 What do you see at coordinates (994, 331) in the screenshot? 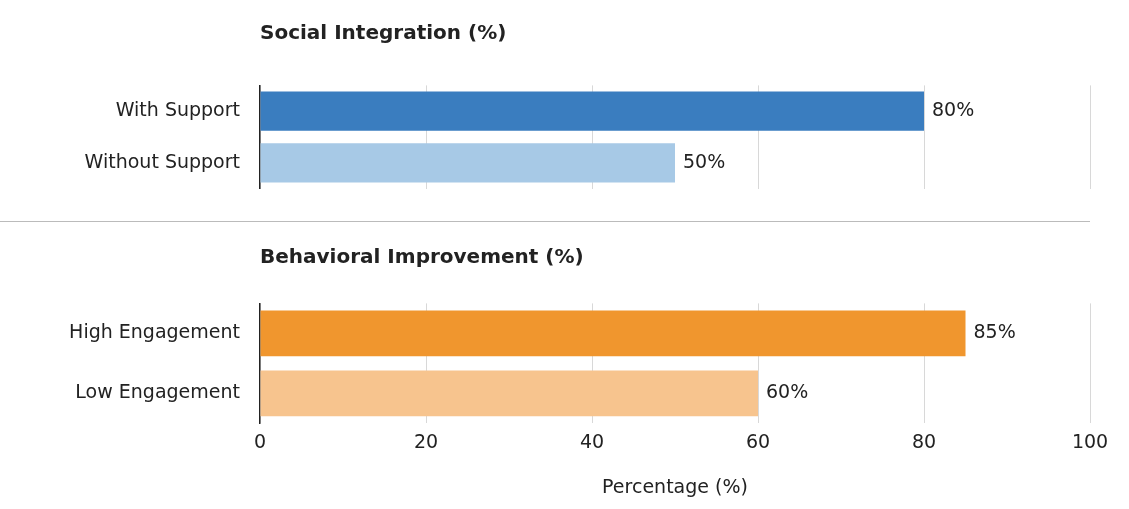
I see `data-label: 85%` at bounding box center [994, 331].